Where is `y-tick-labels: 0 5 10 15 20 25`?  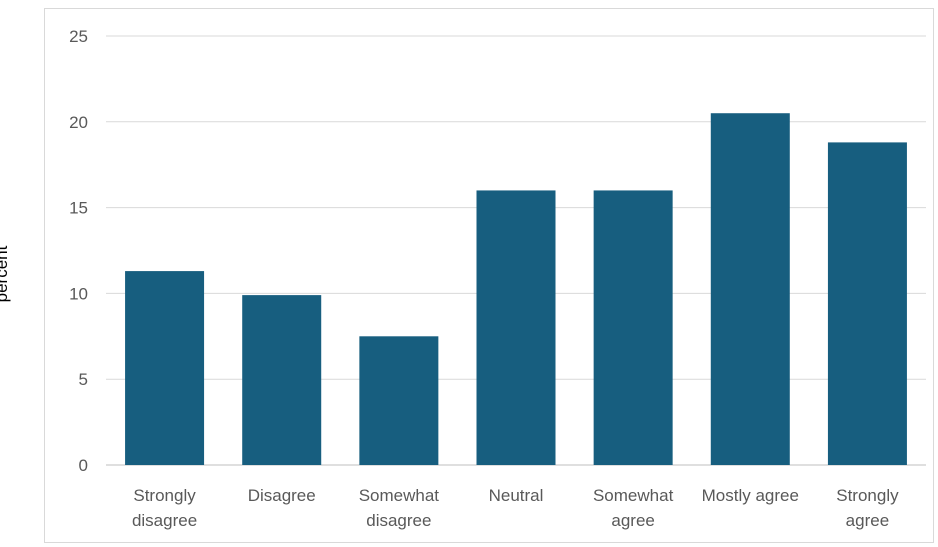 y-tick-labels: 0 5 10 15 20 25 is located at coordinates (78, 251).